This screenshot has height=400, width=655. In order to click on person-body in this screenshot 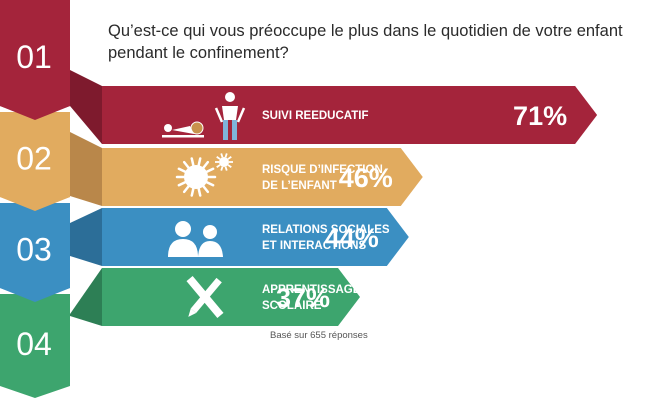, I will do `click(183, 248)`.